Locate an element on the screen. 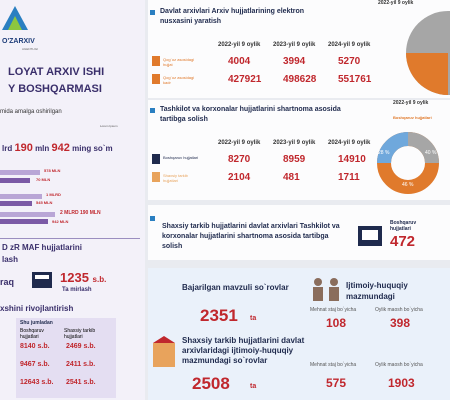 This screenshot has height=400, width=450. people-icon is located at coordinates (326, 289).